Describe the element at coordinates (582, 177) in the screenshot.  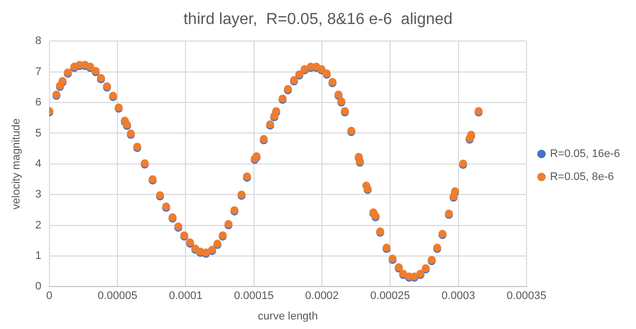
I see `legend-label: R=0.05, 8e-6` at that location.